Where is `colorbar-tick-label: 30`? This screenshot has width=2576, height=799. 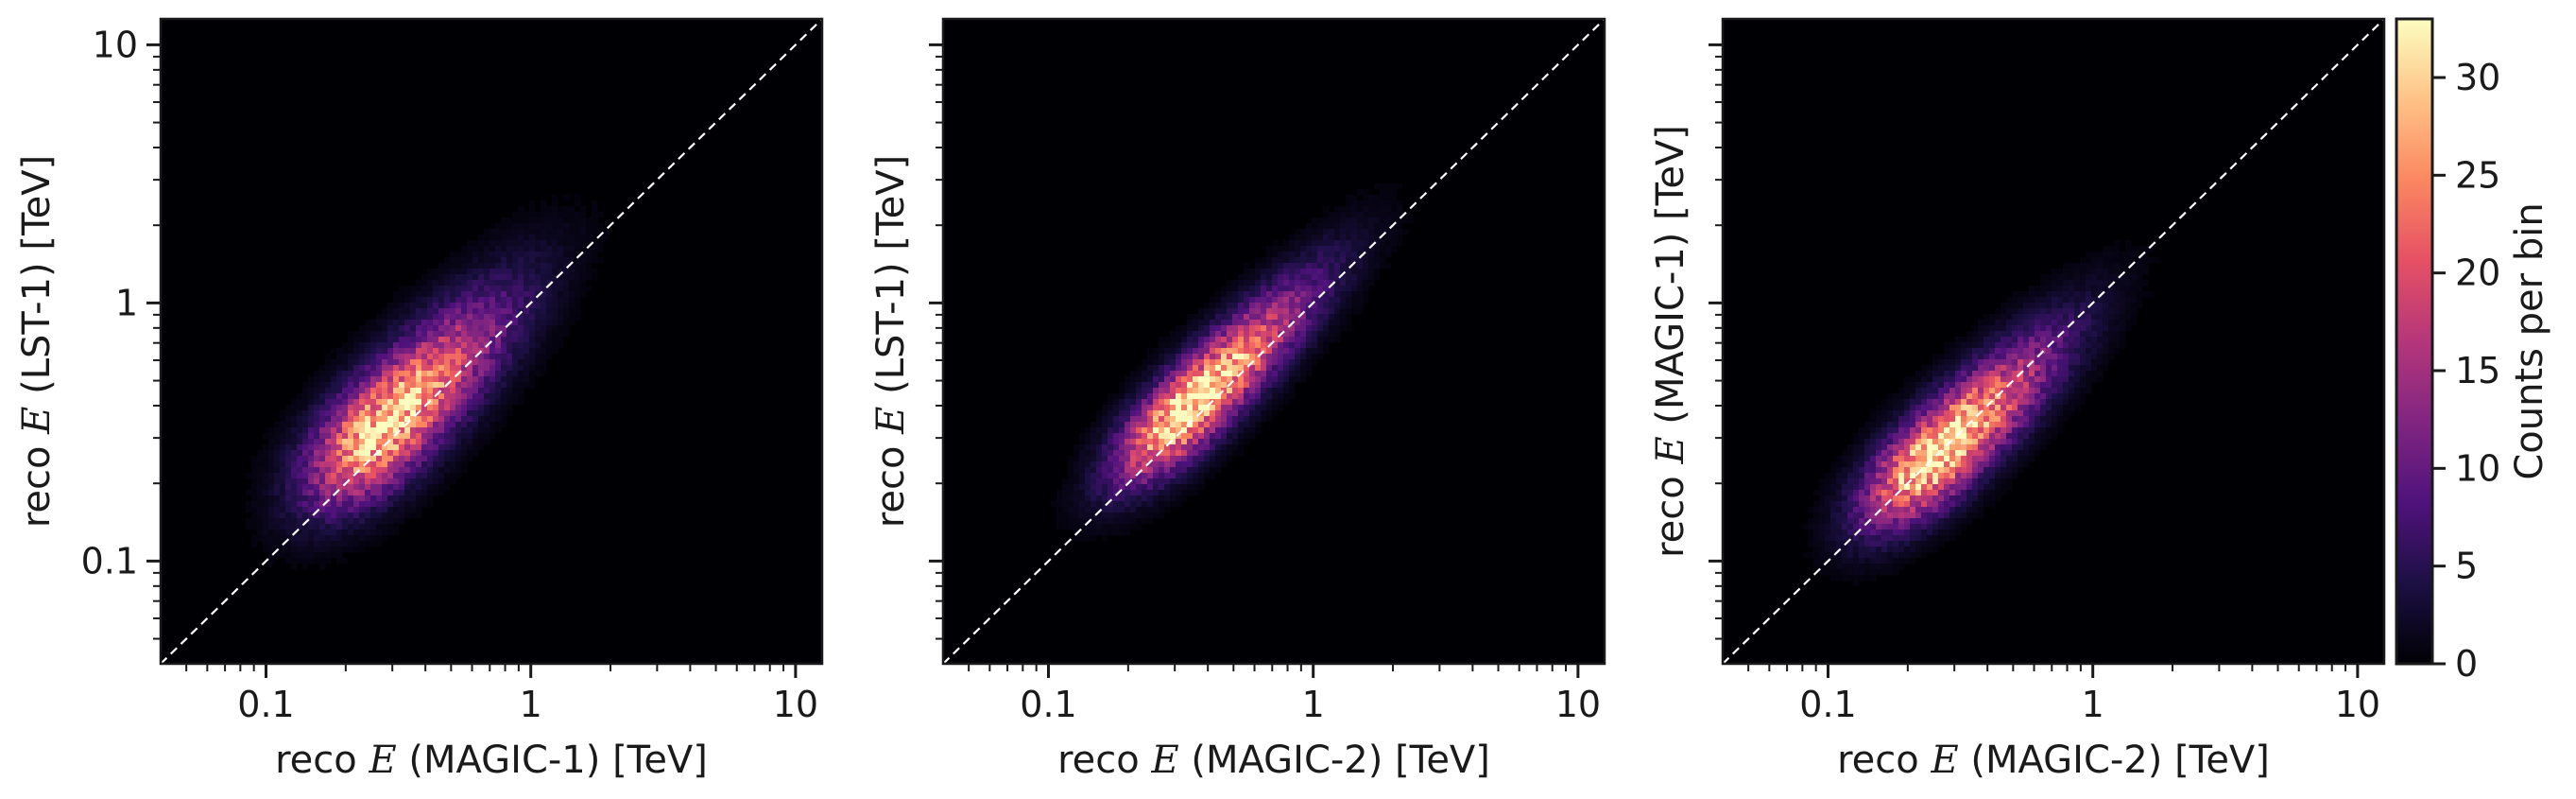
colorbar-tick-label: 30 is located at coordinates (2477, 77).